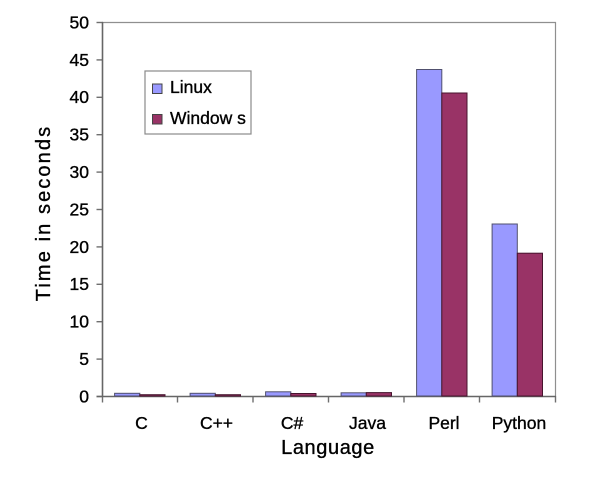 This screenshot has width=600, height=480. I want to click on svg-text: 15, so click(79, 284).